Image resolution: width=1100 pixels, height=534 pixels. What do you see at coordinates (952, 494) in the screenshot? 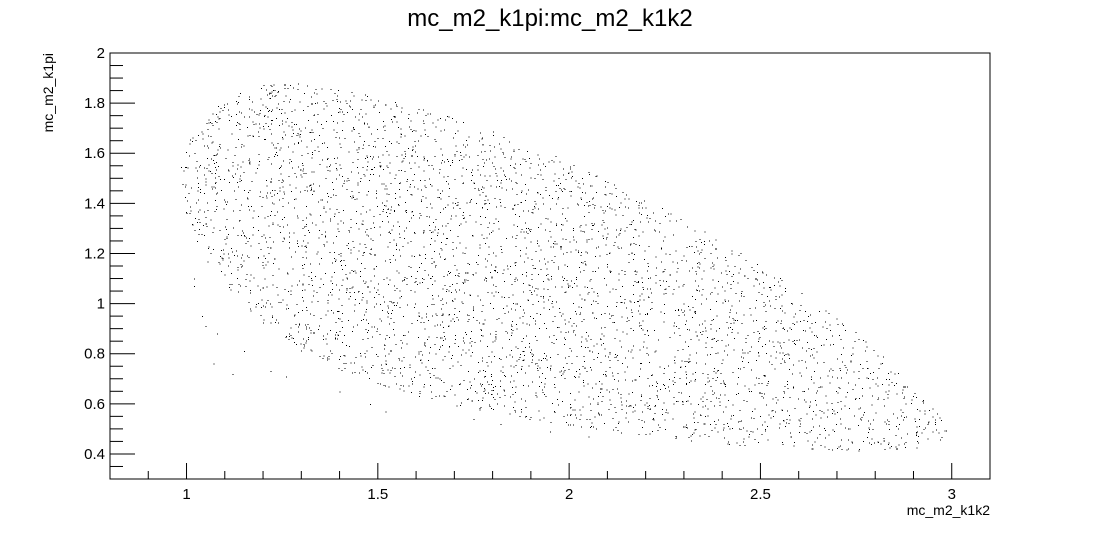
I see `x-tick-label: 3` at bounding box center [952, 494].